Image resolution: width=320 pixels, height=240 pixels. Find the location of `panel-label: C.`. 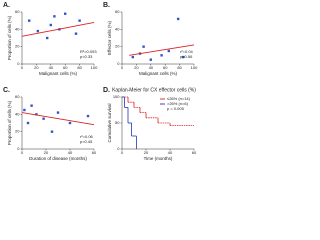

panel-label: C. is located at coordinates (6, 90).